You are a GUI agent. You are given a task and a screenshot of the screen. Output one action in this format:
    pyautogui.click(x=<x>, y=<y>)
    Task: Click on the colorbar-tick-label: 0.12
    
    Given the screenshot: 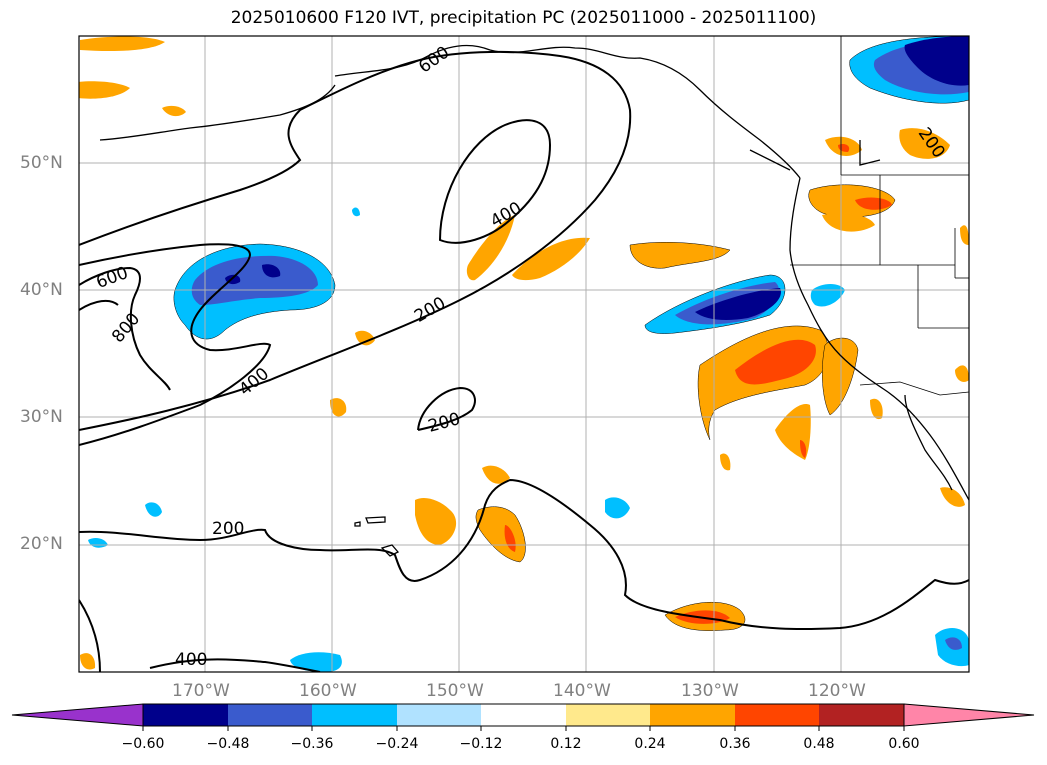 What is the action you would take?
    pyautogui.click(x=566, y=744)
    